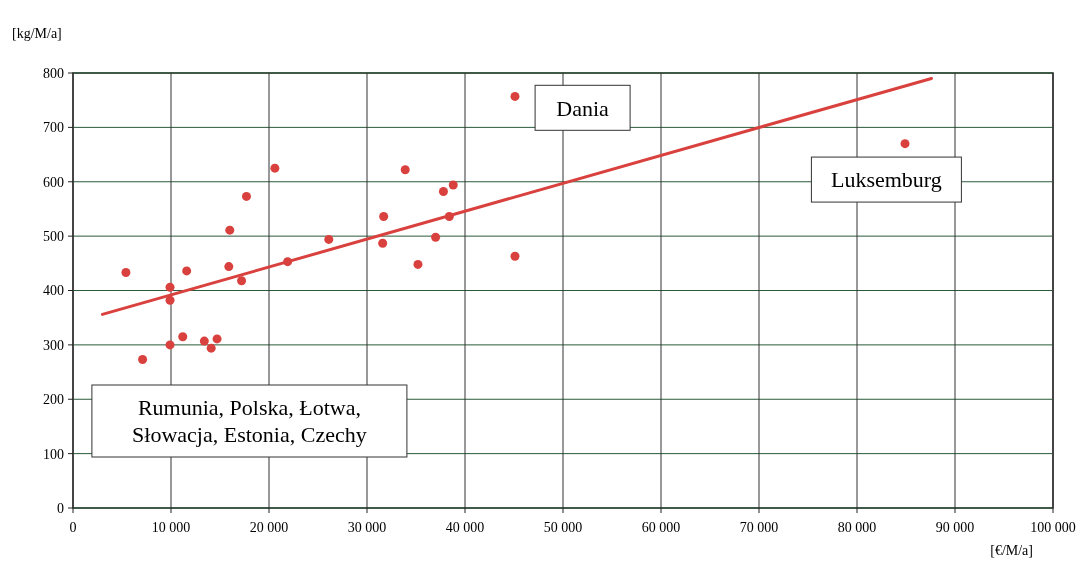  I want to click on x-tick-label: 0, so click(73, 527).